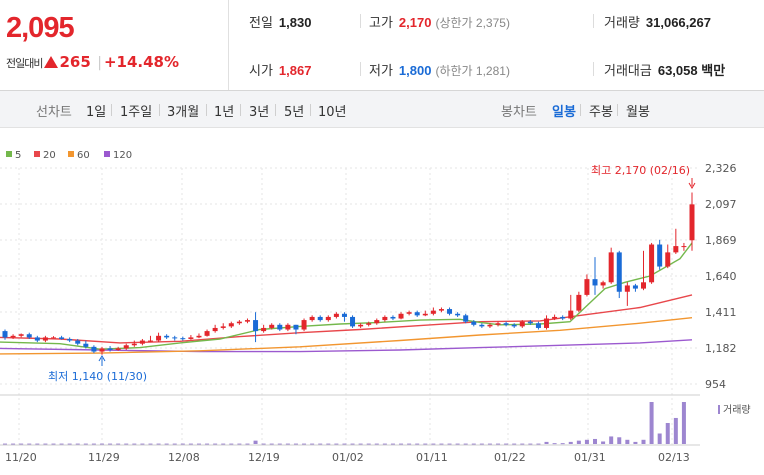 The height and width of the screenshot is (475, 764). I want to click on x-tick-label: 12/19, so click(264, 457).